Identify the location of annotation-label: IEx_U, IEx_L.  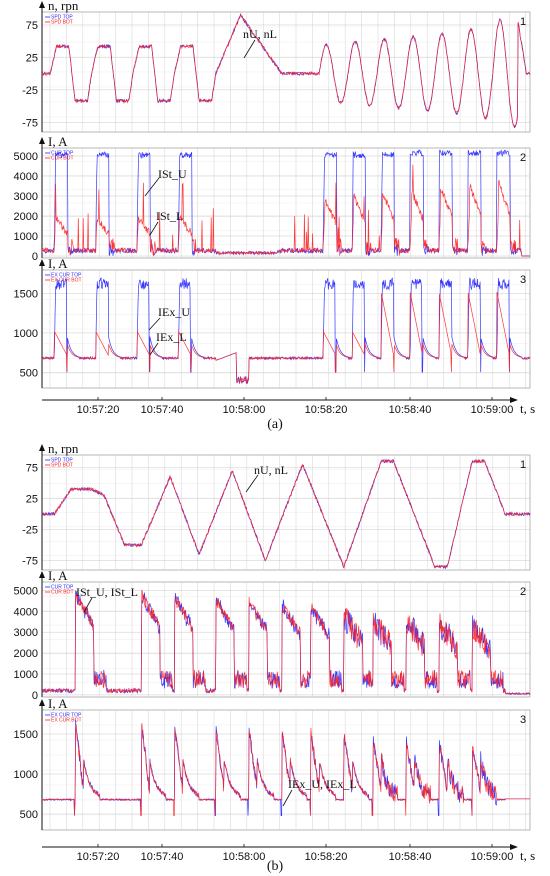
(322, 784).